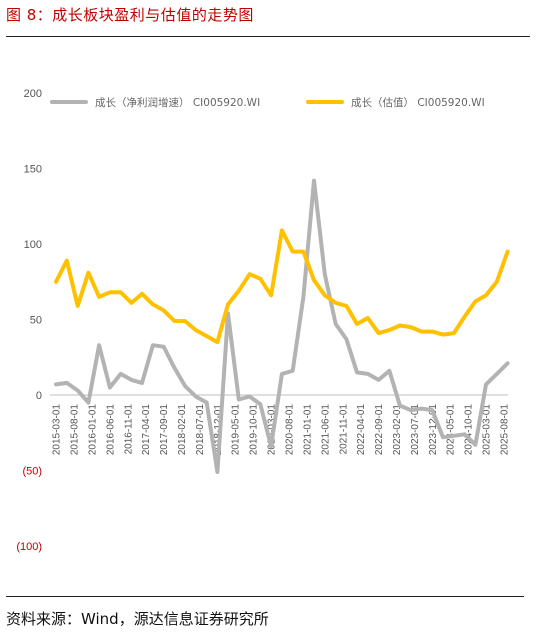 The image size is (538, 636). I want to click on legend: 成长（净利润增速） CI005920.WI 成长（估值） CI005920.WI, so click(267, 102).